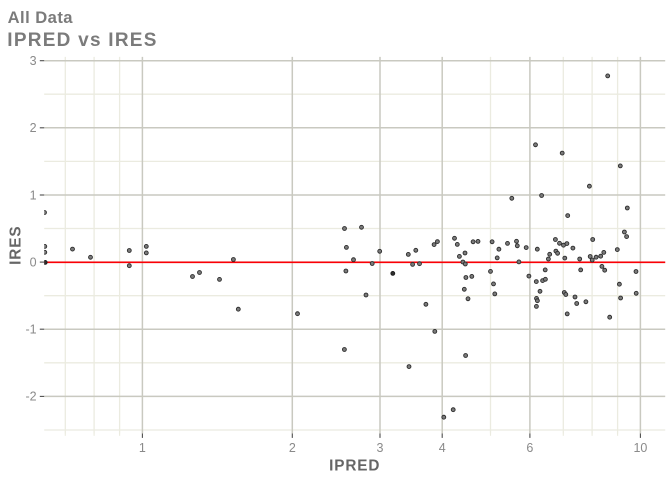 This screenshot has width=672, height=480. Describe the element at coordinates (82, 40) in the screenshot. I see `svg-text: IPRED vs IRES` at that location.